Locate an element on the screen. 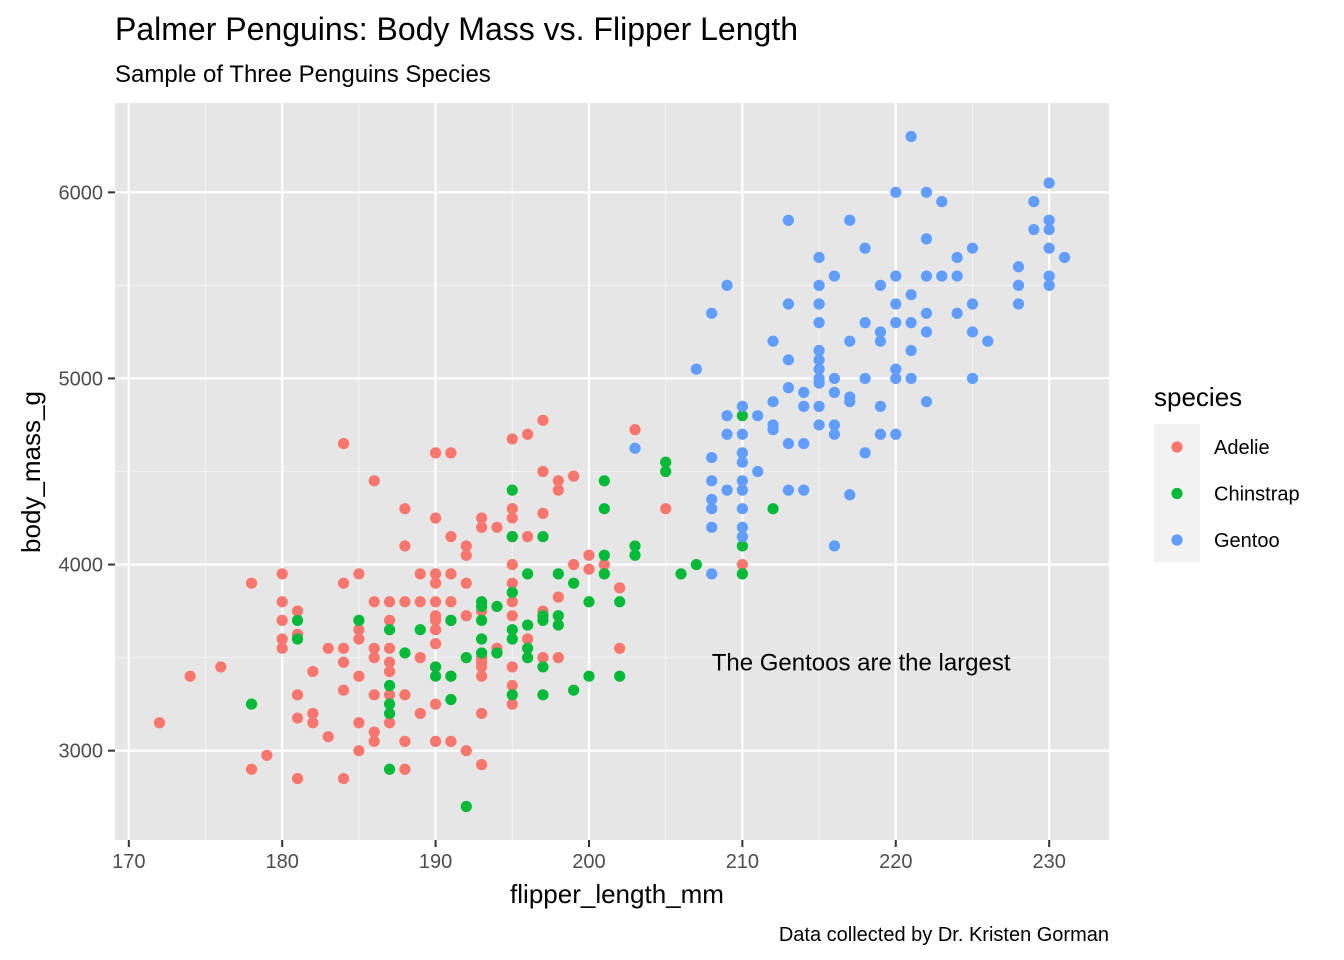 The width and height of the screenshot is (1344, 960). y-axis: 3000 4000 5000 6000 is located at coordinates (87, 472).